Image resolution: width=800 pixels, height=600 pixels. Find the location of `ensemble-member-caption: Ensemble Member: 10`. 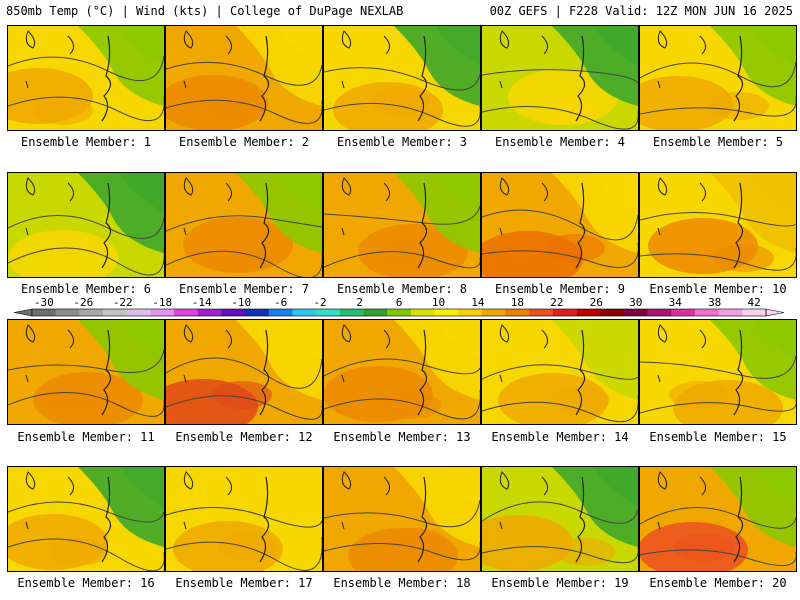

ensemble-member-caption: Ensemble Member: 10 is located at coordinates (718, 289).